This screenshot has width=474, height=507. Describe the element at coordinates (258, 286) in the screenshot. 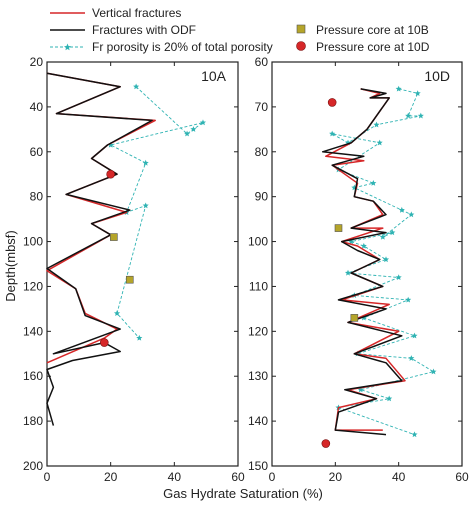

I see `y-tick-label: 110` at that location.